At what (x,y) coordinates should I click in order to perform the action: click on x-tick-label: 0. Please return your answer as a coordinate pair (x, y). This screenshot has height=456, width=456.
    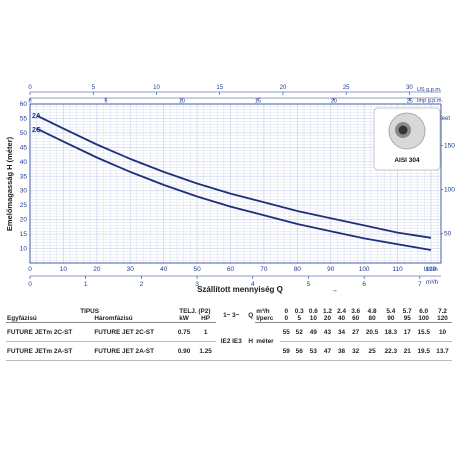
    Looking at the image, I should click on (30, 269).